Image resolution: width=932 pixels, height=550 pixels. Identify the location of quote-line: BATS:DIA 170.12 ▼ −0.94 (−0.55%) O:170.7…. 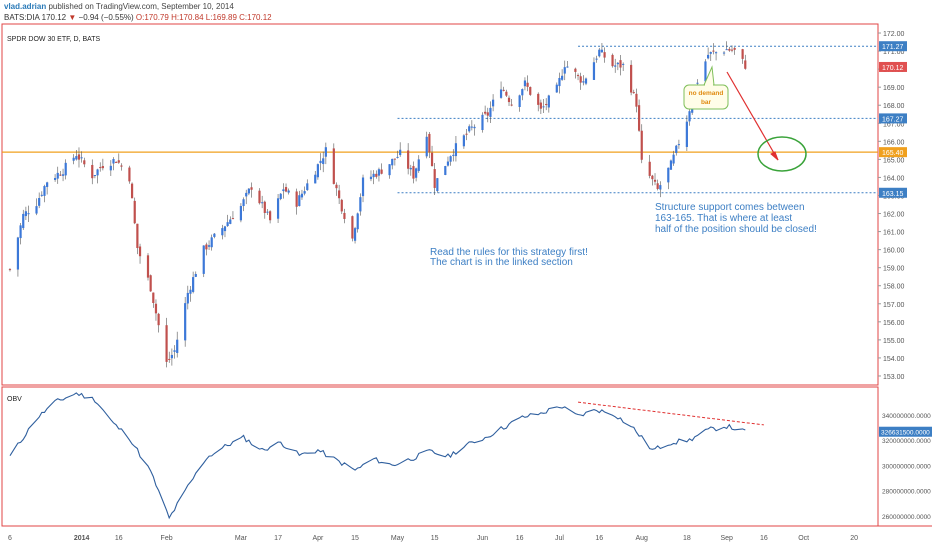
(138, 17).